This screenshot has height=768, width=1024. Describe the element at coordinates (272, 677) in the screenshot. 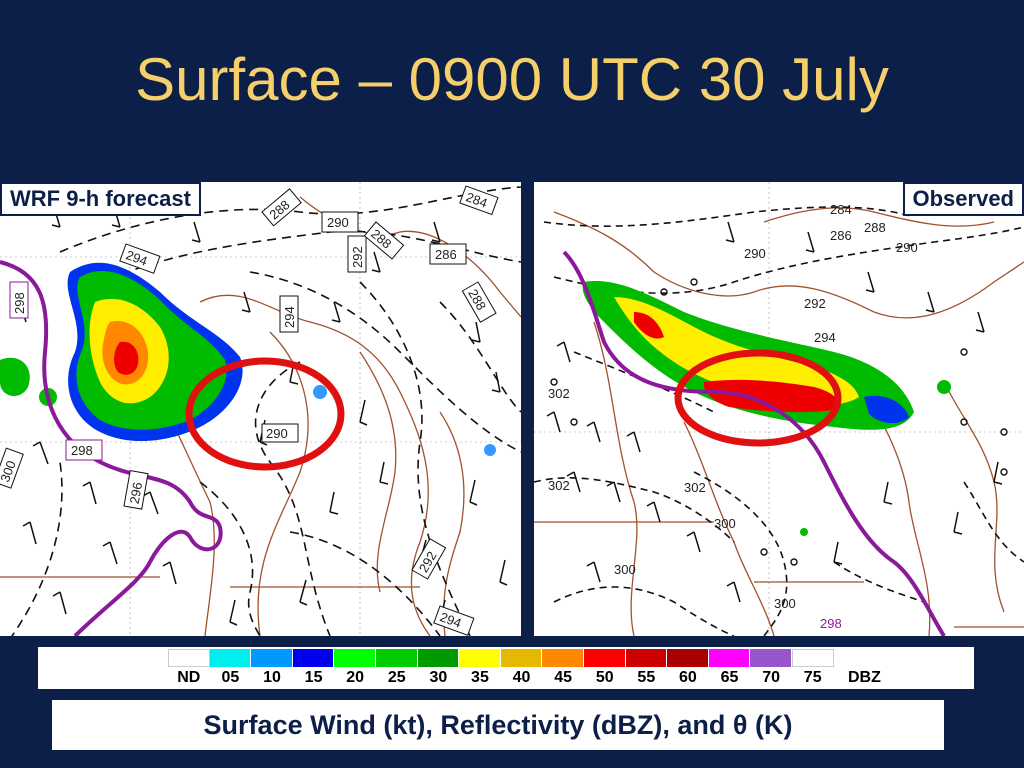

I see `colorbar-tick-label: 10` at that location.